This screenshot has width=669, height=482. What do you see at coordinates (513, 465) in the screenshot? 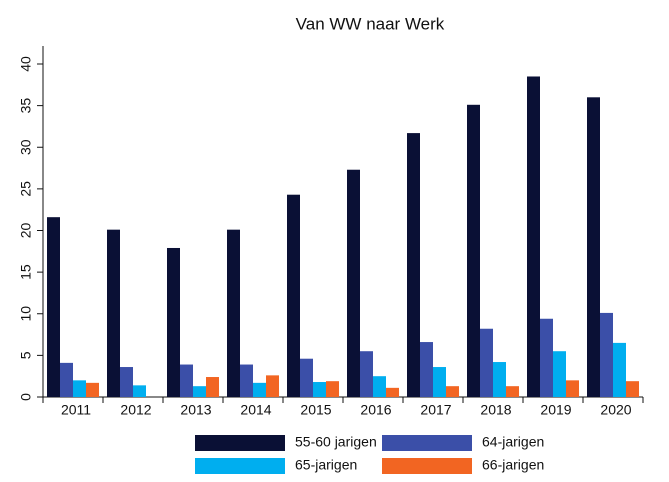
I see `legend-label: 66-jarigen` at bounding box center [513, 465].